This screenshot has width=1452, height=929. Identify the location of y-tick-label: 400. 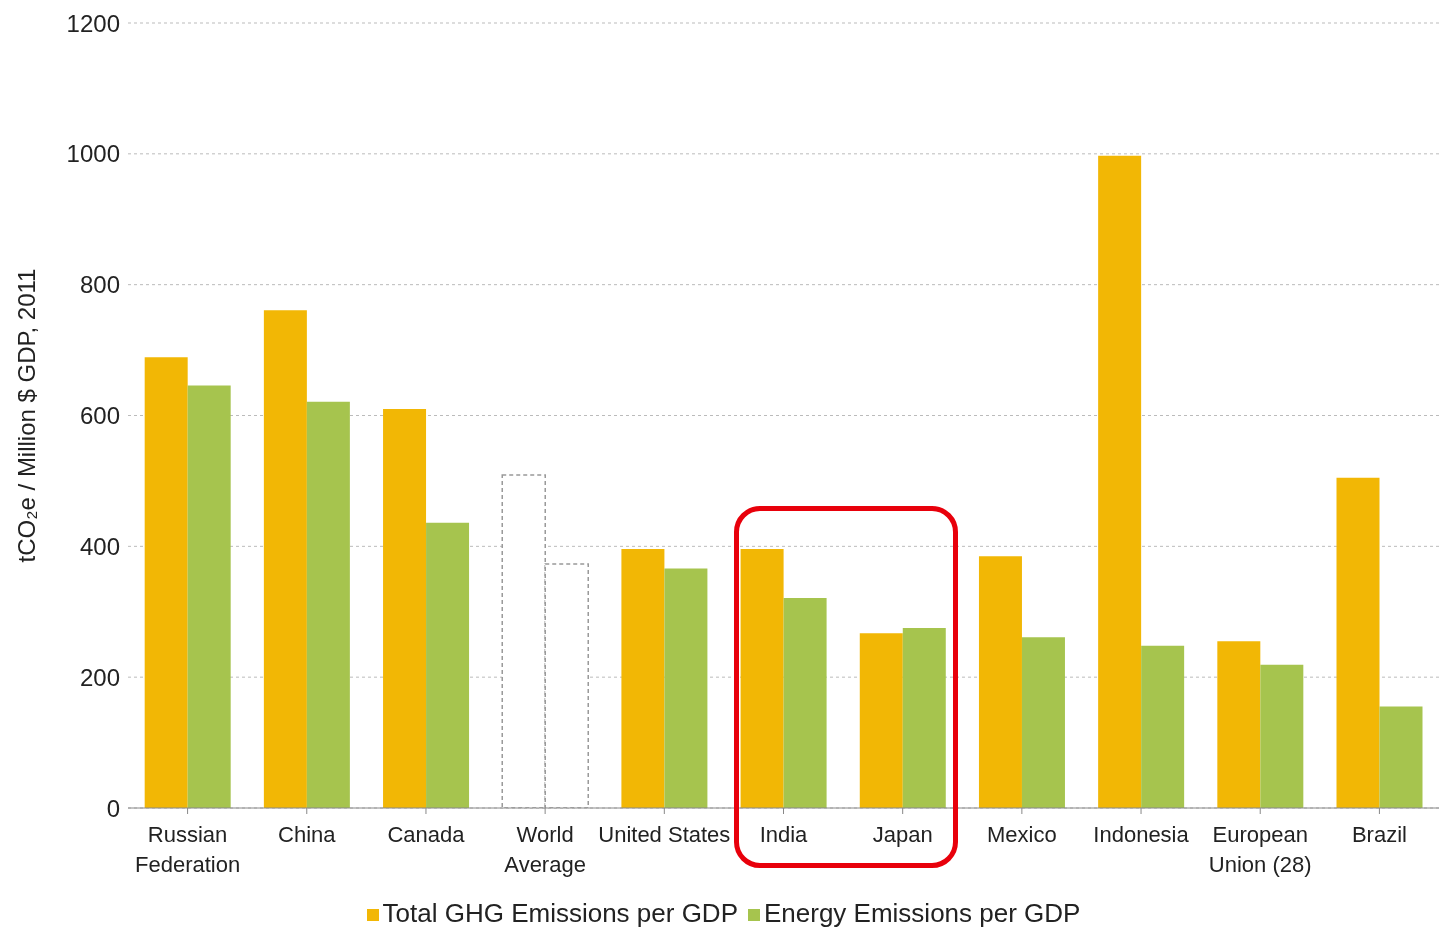
(99, 546).